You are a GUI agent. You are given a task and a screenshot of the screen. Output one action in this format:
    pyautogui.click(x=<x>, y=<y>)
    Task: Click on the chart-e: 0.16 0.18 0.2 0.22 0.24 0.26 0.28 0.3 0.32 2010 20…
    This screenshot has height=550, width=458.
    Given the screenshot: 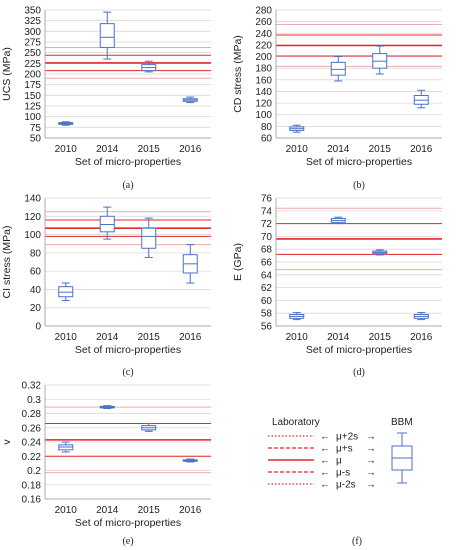 What is the action you would take?
    pyautogui.click(x=106, y=464)
    